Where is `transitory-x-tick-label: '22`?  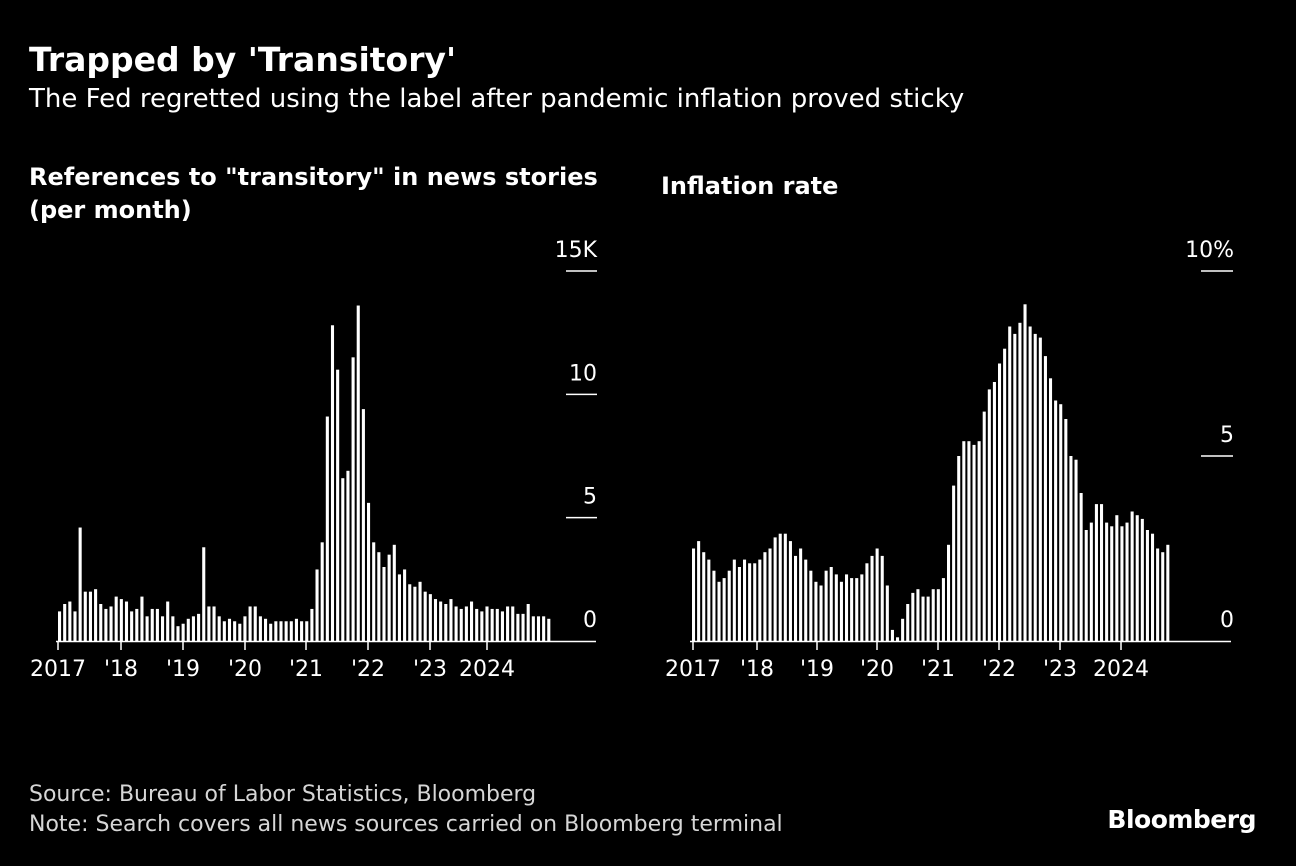
transitory-x-tick-label: '22 is located at coordinates (368, 669).